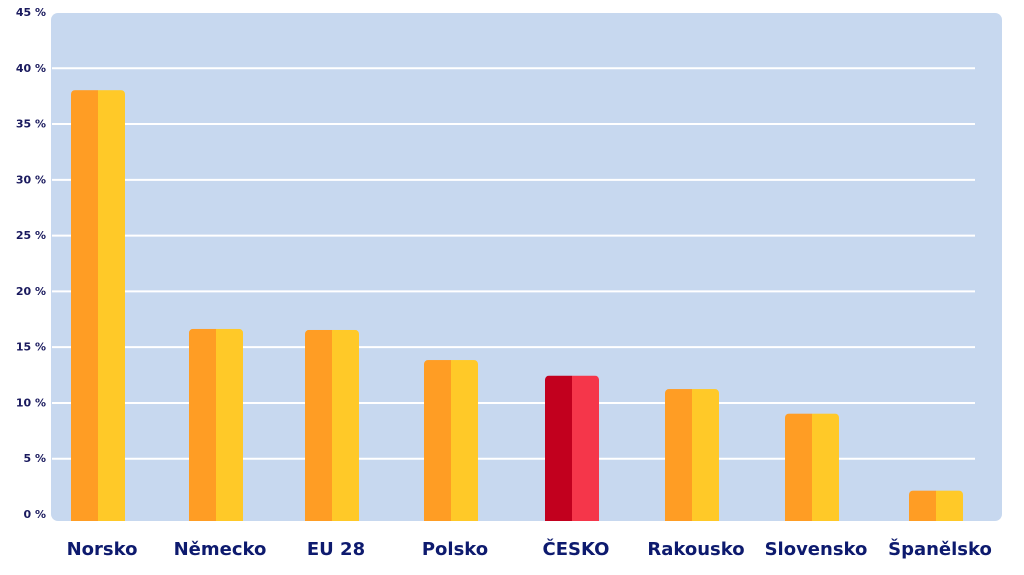 The width and height of the screenshot is (1024, 575). I want to click on bar-right-half-n-mecko, so click(229, 424).